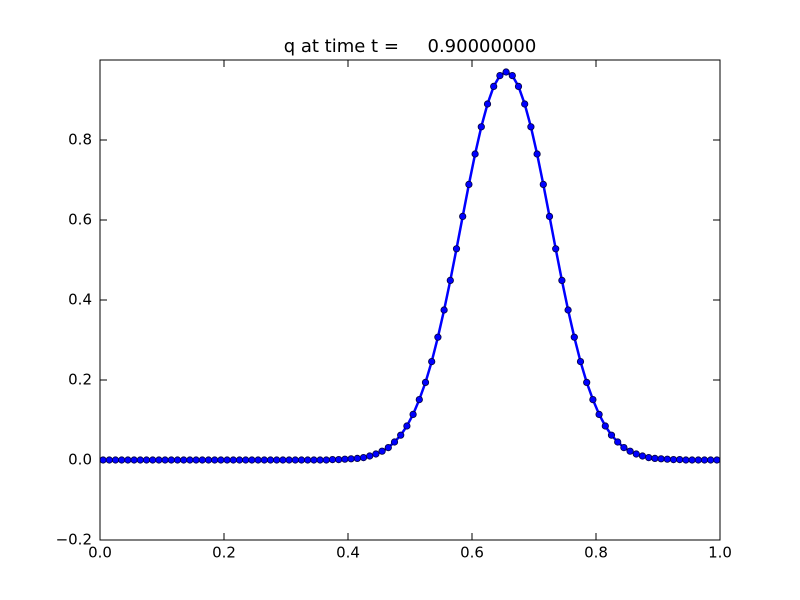 Image resolution: width=800 pixels, height=600 pixels. I want to click on x-tick-label: 0.6, so click(472, 553).